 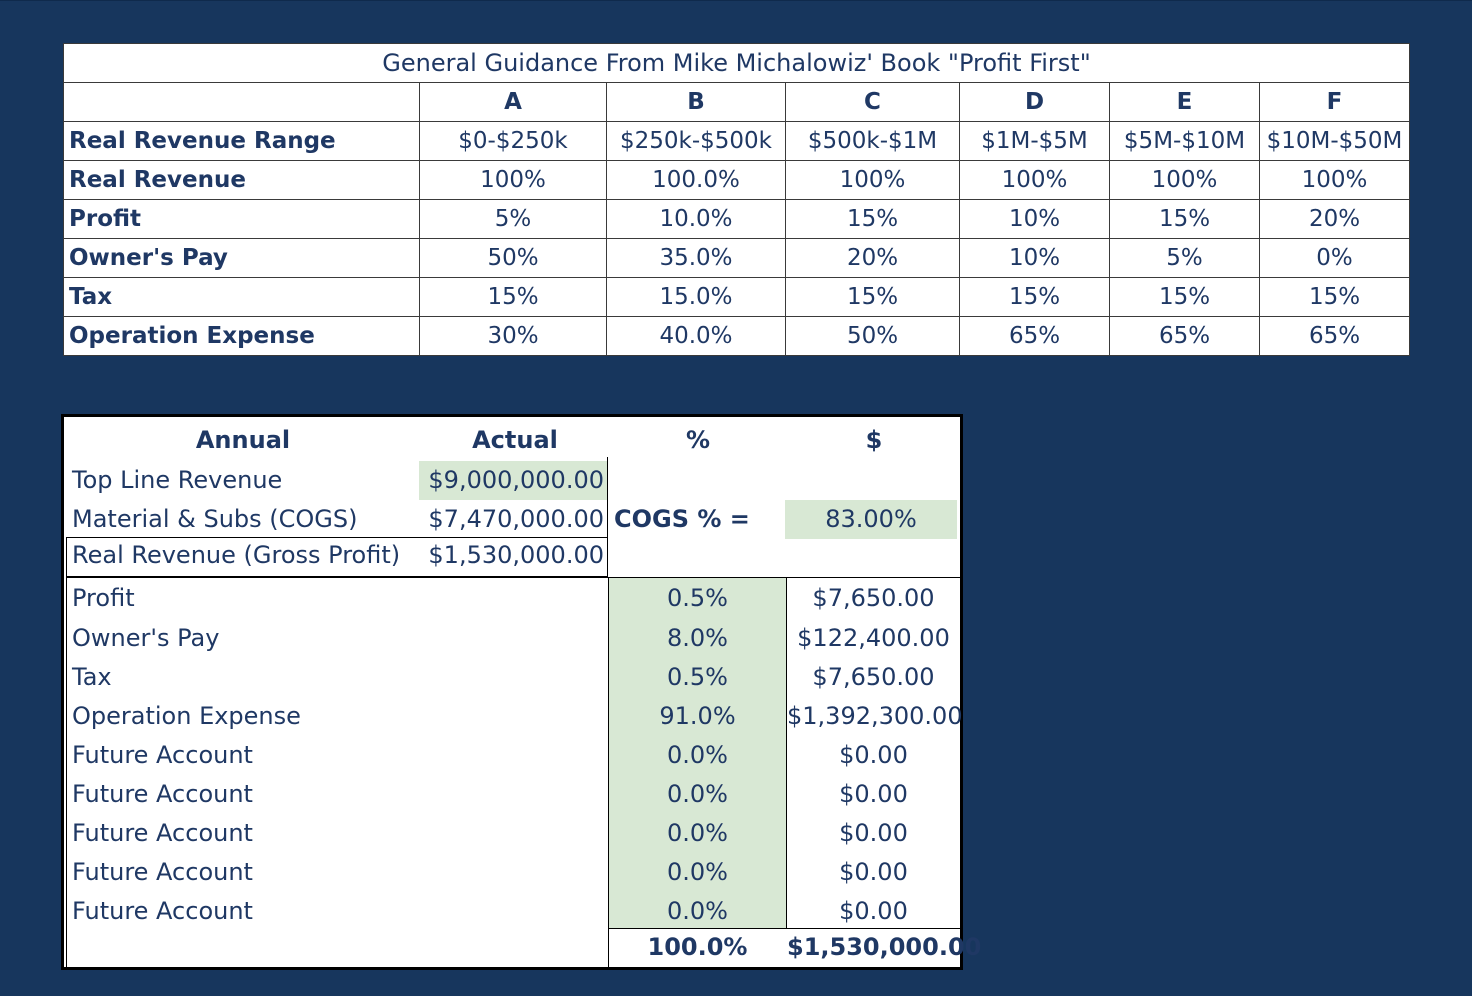 What do you see at coordinates (873, 677) in the screenshot?
I see `allocation-amount-tax: $7,650.00` at bounding box center [873, 677].